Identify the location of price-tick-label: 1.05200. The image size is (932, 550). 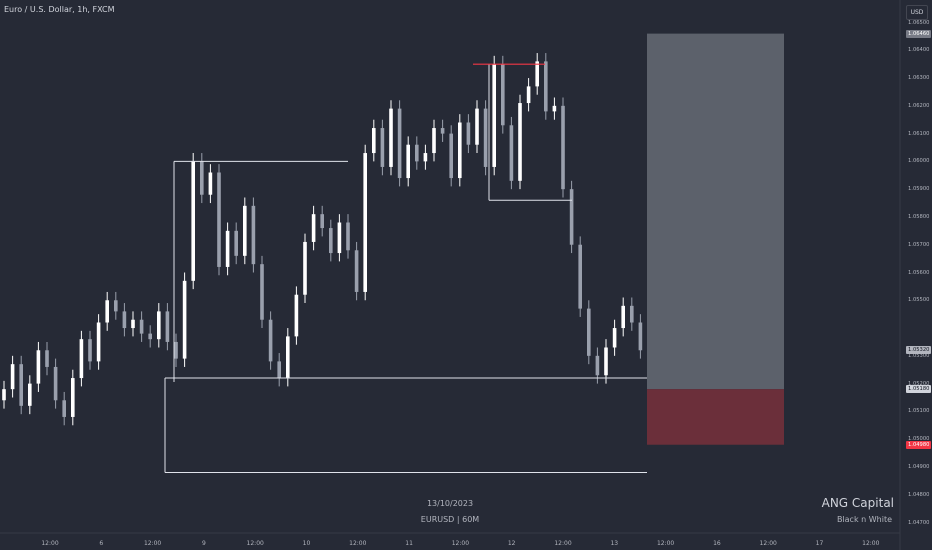
(919, 383).